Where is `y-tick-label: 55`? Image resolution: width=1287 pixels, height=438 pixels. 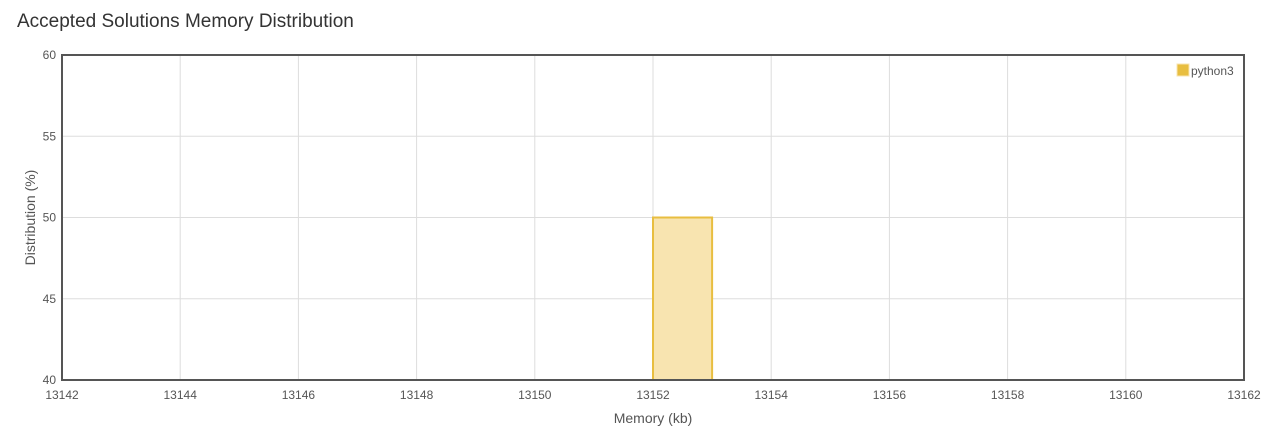 y-tick-label: 55 is located at coordinates (50, 136).